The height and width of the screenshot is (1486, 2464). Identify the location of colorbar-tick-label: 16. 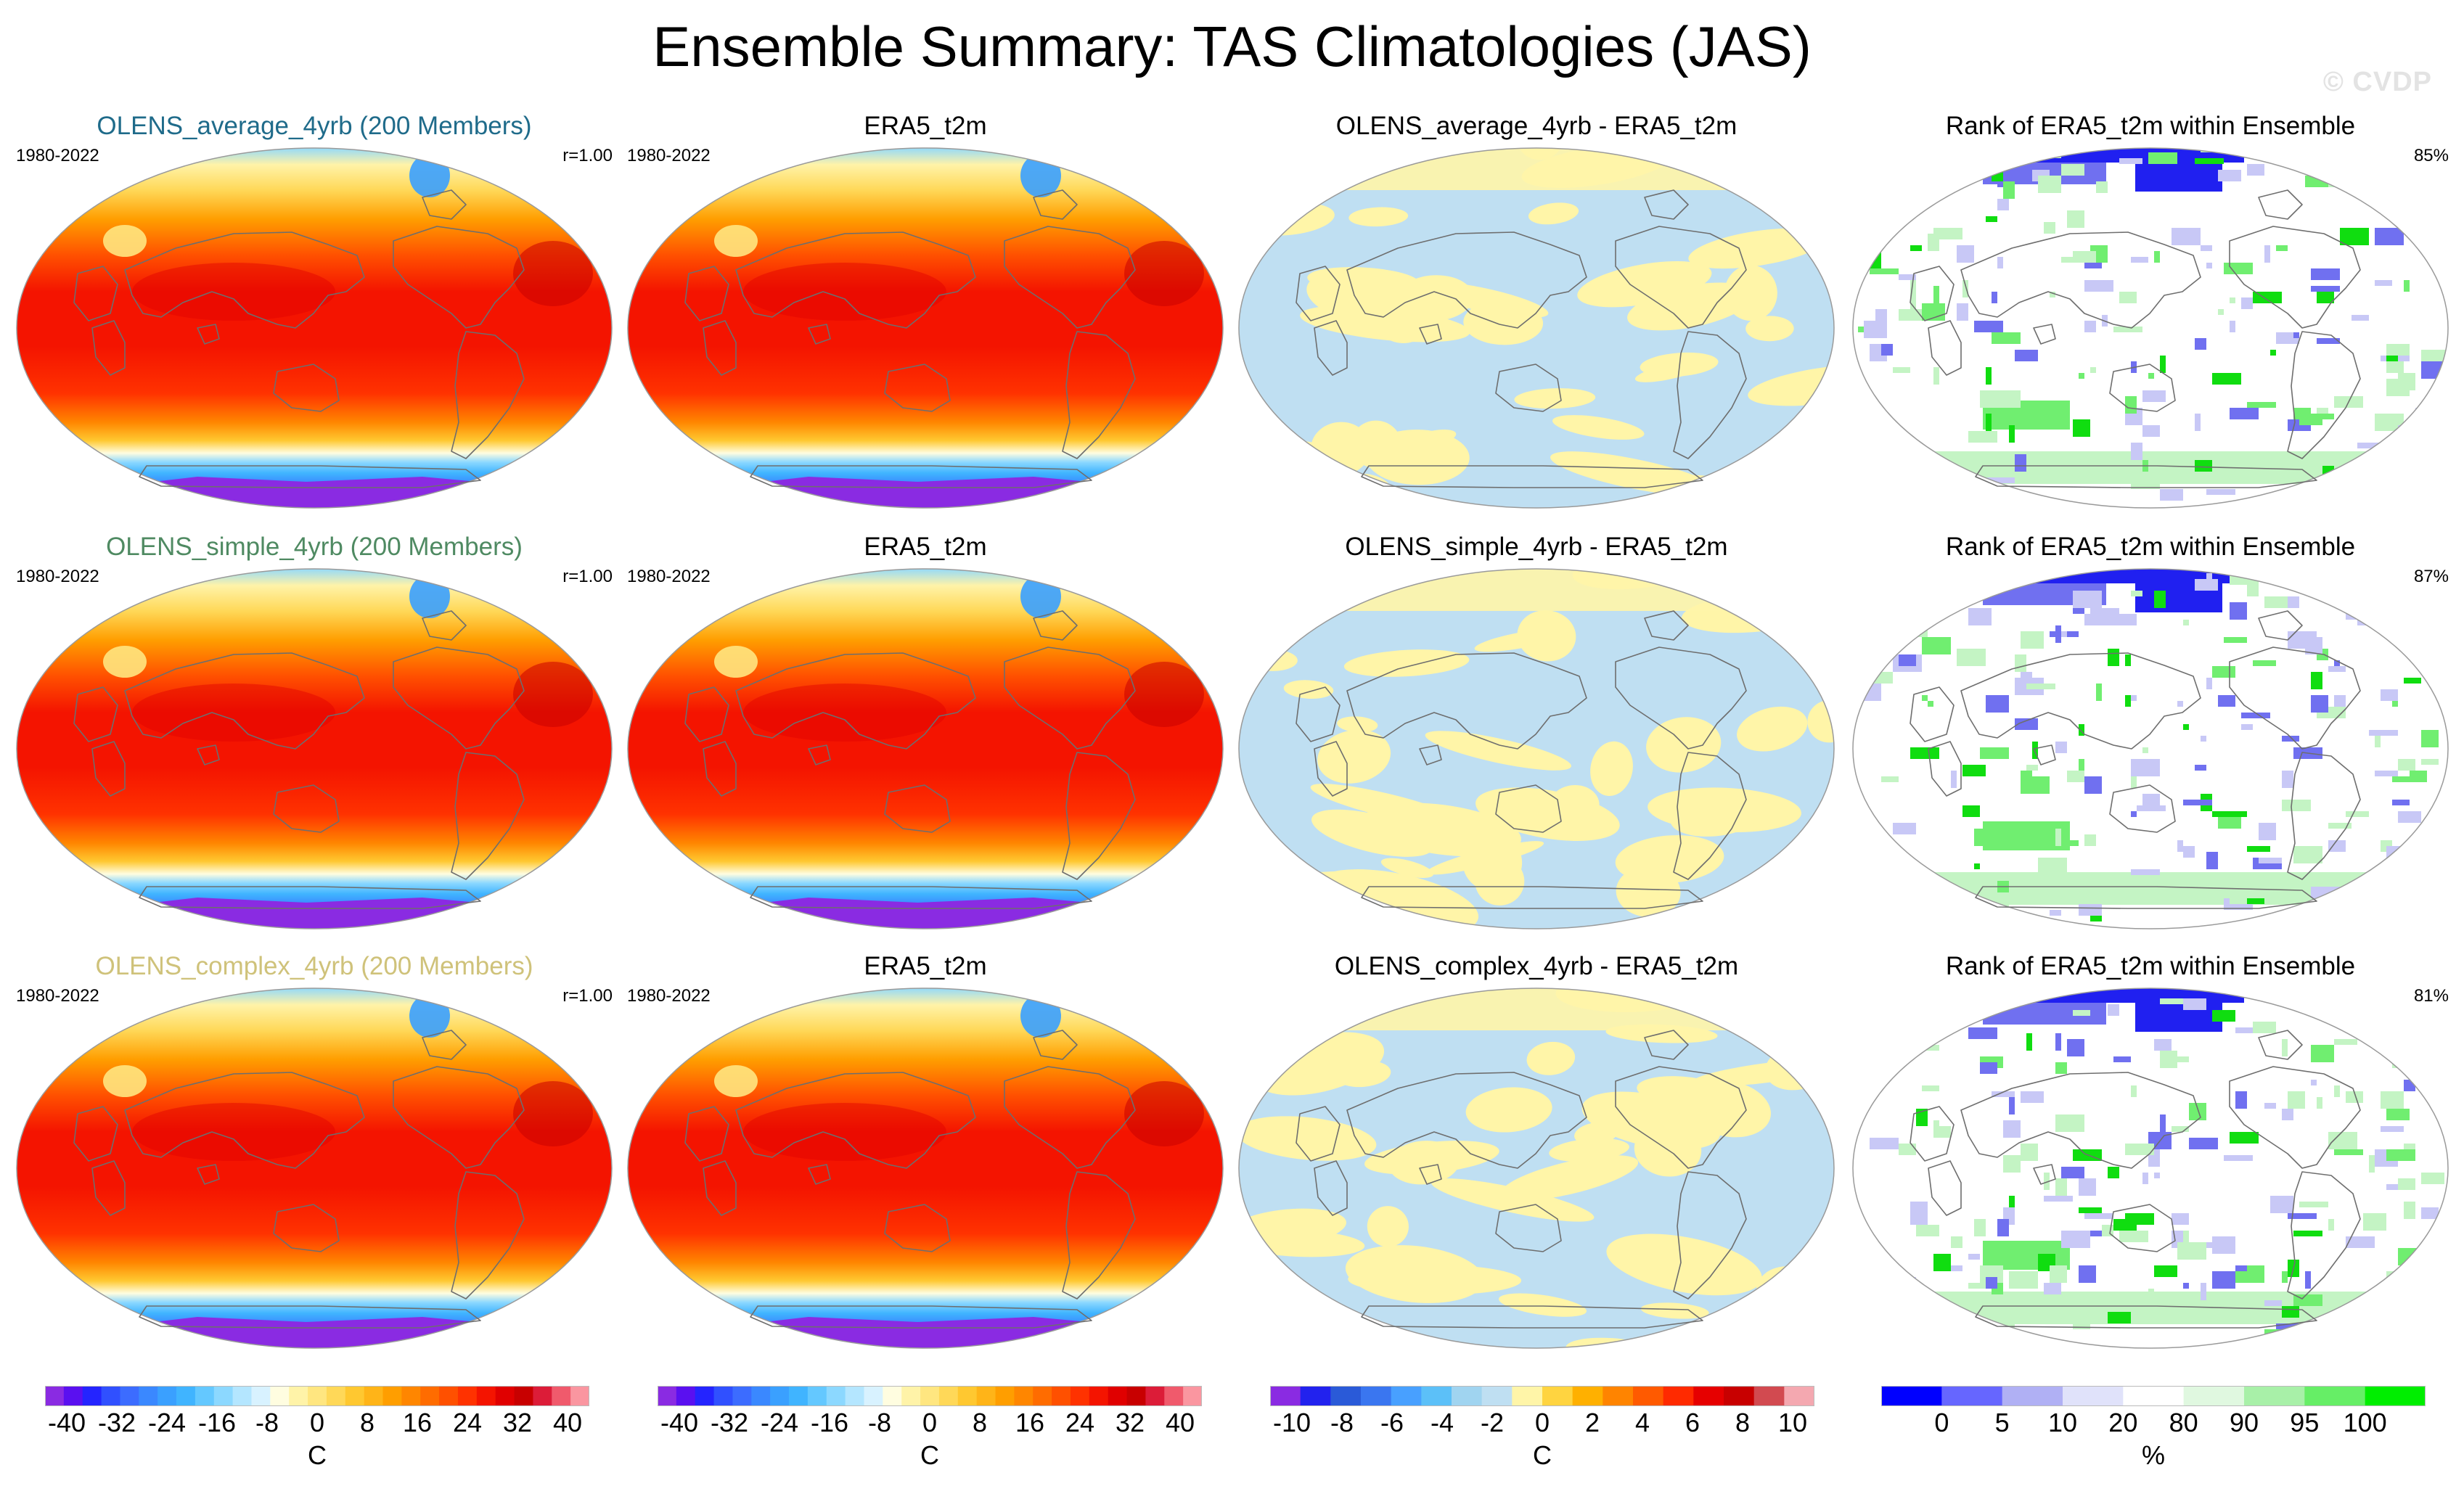
(418, 1422).